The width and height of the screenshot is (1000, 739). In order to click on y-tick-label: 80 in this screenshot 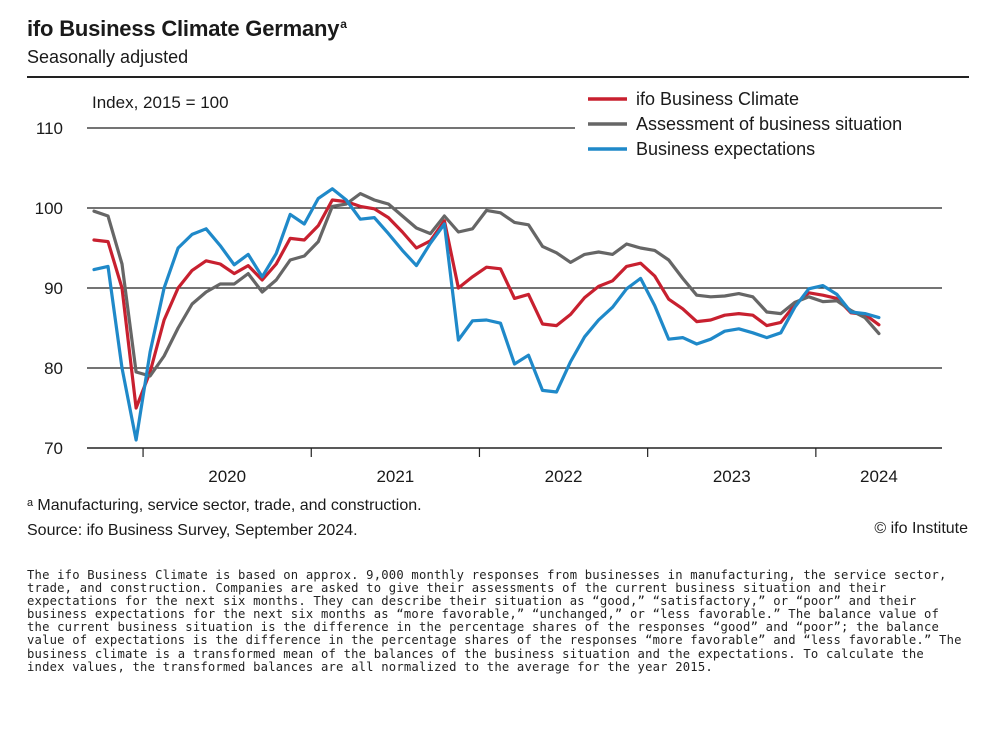, I will do `click(53, 368)`.